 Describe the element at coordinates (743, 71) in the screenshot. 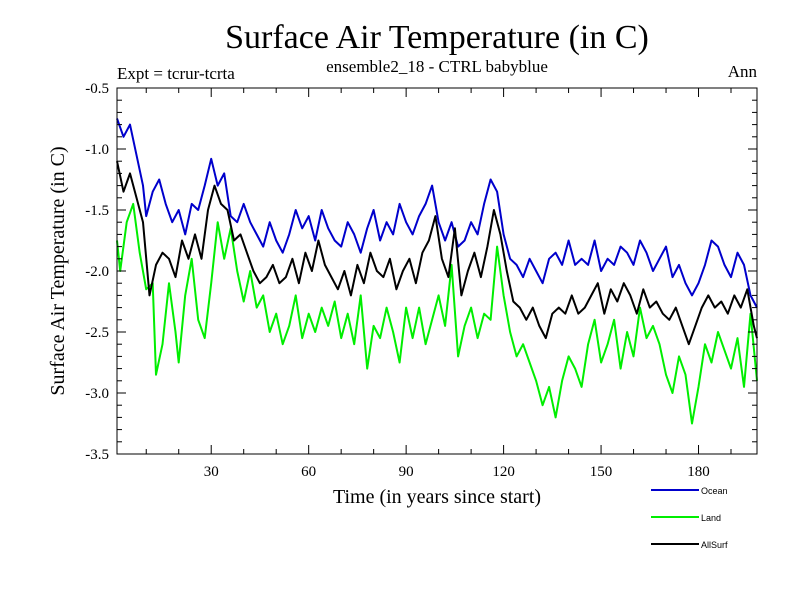

I see `period-label: Ann` at that location.